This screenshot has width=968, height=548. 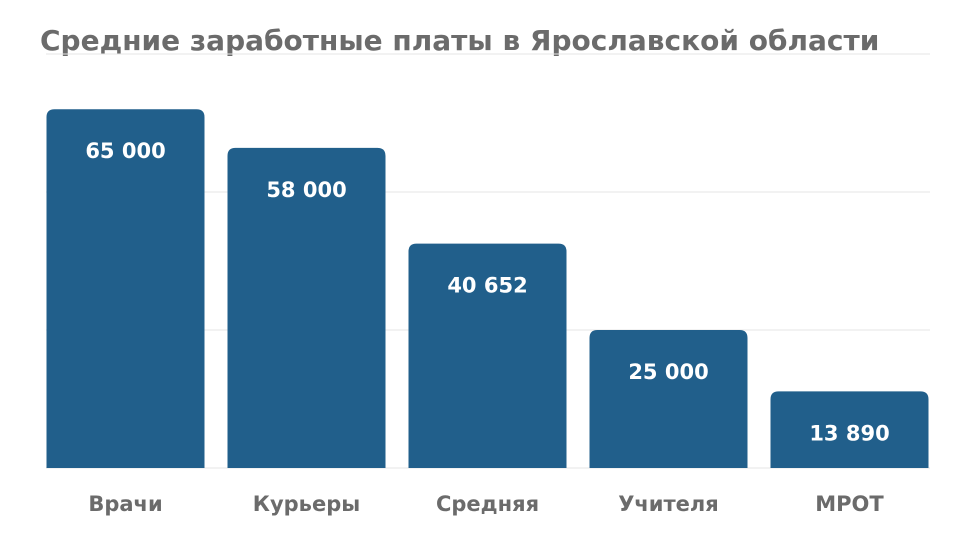 I want to click on x-tick-label: Врачи, so click(x=125, y=504).